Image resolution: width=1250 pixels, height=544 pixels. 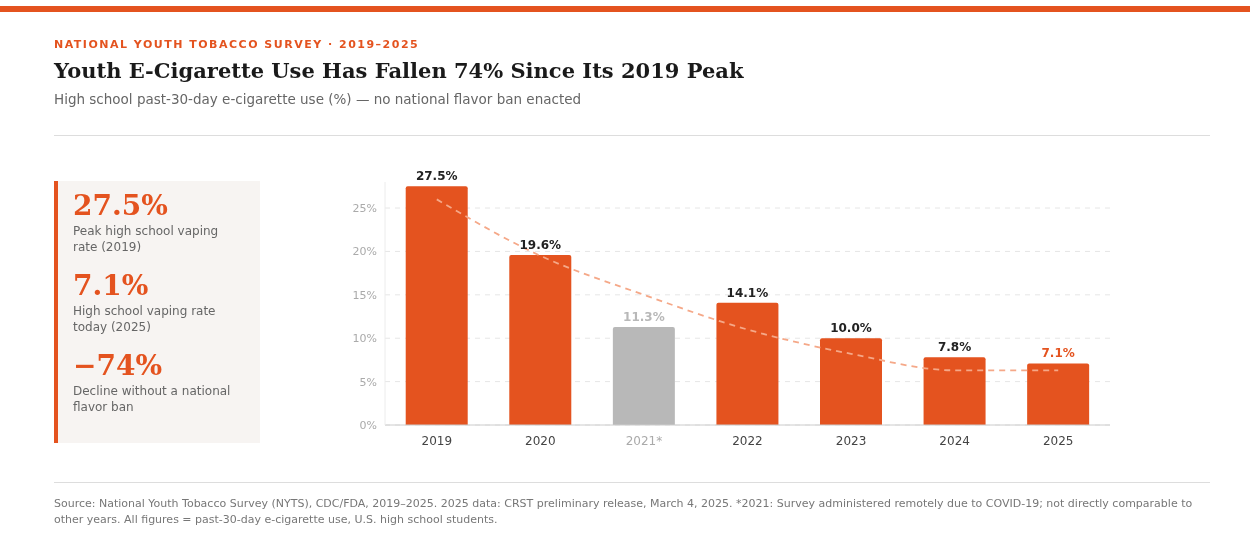 I want to click on y-tick-label: 10%, so click(x=364, y=339).